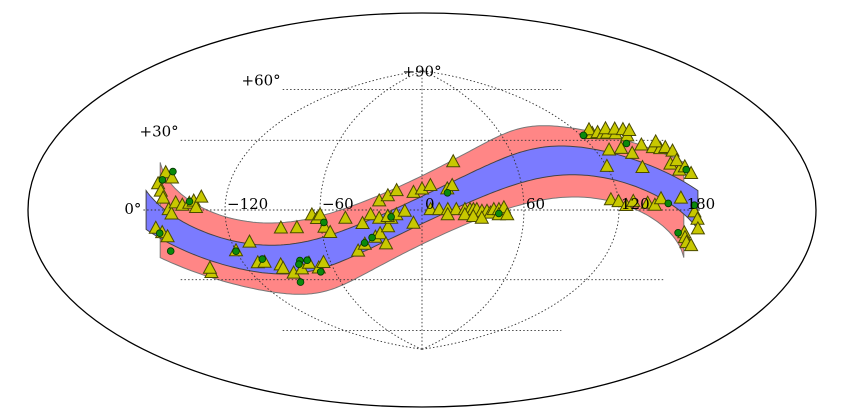 The height and width of the screenshot is (415, 844). Describe the element at coordinates (701, 204) in the screenshot. I see `lon-tick-label: 180` at that location.